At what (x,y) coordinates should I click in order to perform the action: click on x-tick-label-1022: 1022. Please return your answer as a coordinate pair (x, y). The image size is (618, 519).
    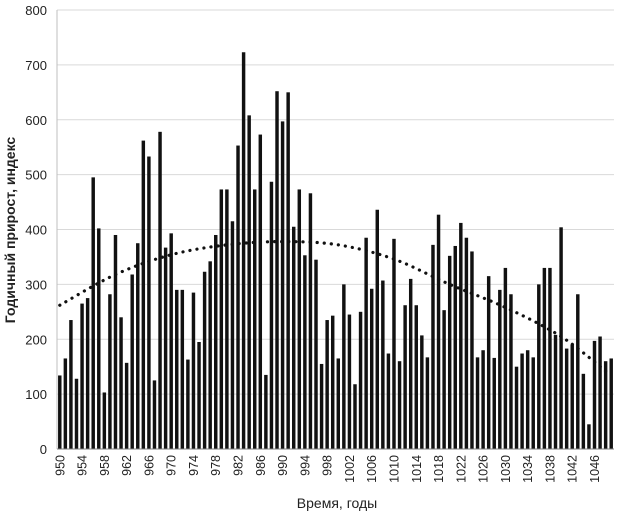
    Looking at the image, I should click on (461, 469).